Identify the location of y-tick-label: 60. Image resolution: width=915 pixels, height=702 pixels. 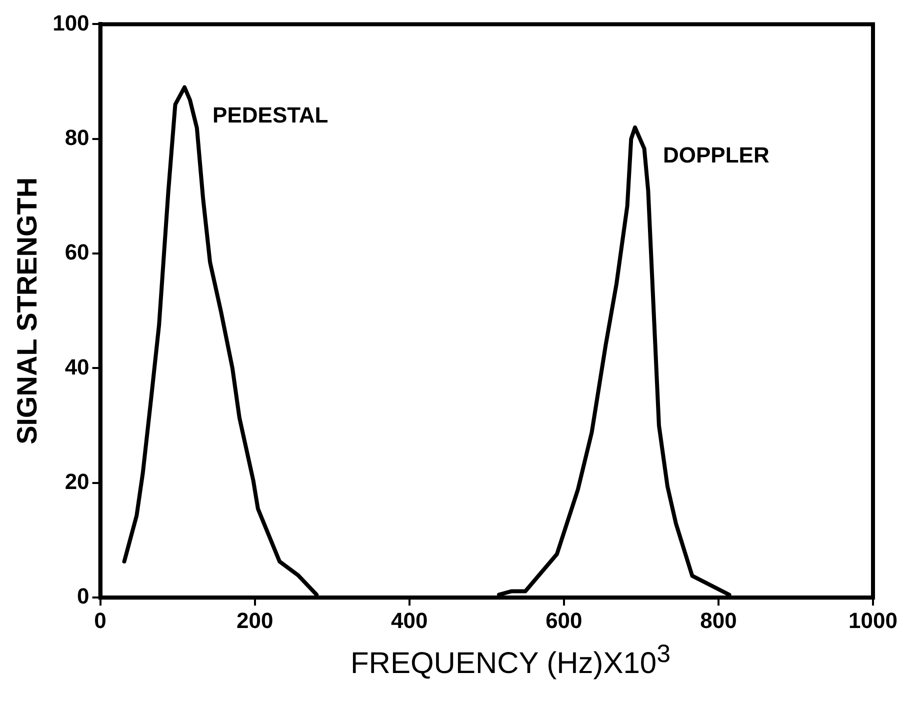
(77, 252).